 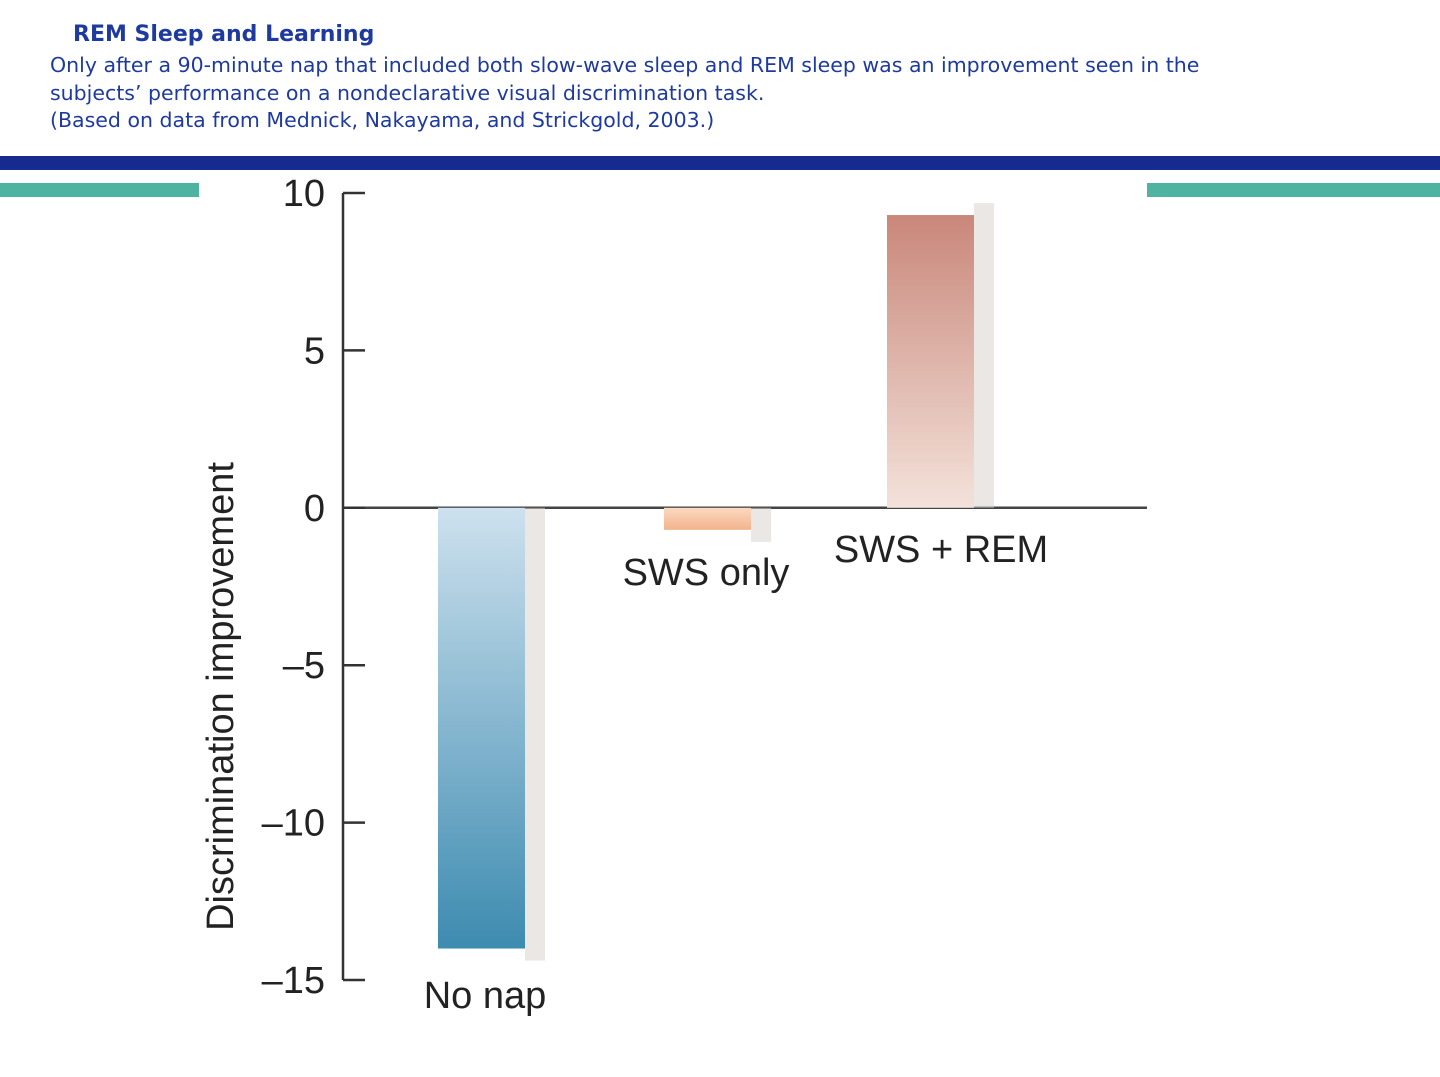 I want to click on y-axis-title: Discrimination improvement, so click(x=221, y=696).